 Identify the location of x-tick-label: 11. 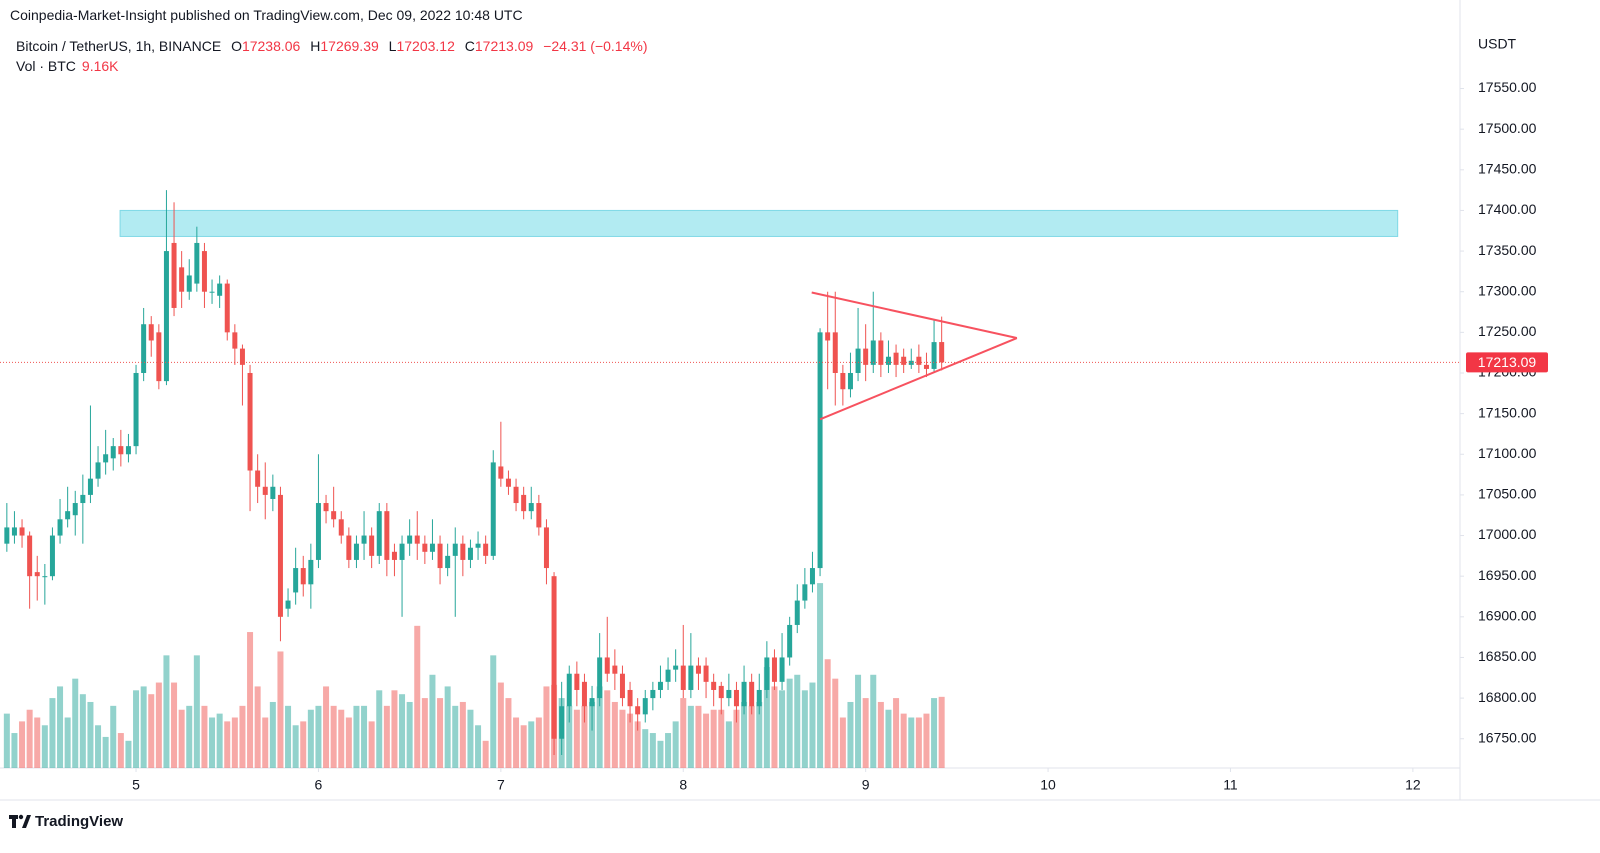
(1230, 785).